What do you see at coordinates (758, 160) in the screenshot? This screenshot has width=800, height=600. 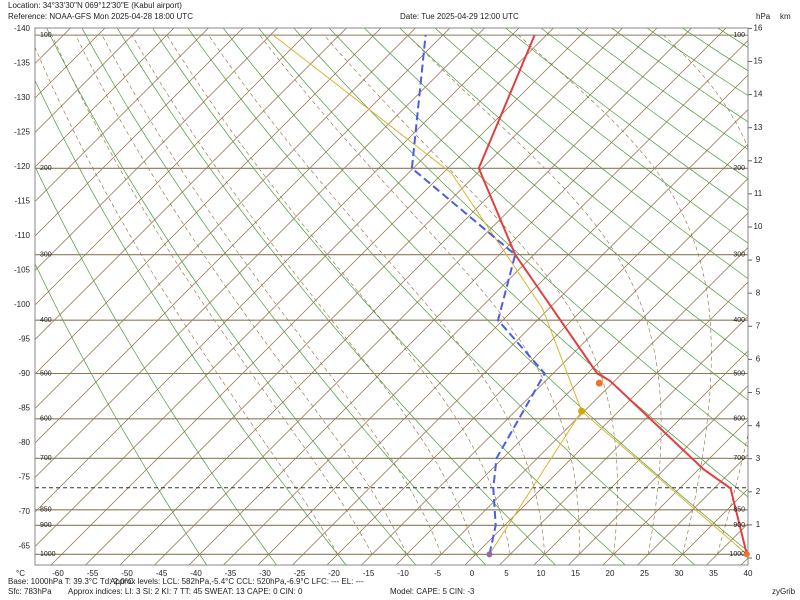 I see `km-tick-label: 12` at bounding box center [758, 160].